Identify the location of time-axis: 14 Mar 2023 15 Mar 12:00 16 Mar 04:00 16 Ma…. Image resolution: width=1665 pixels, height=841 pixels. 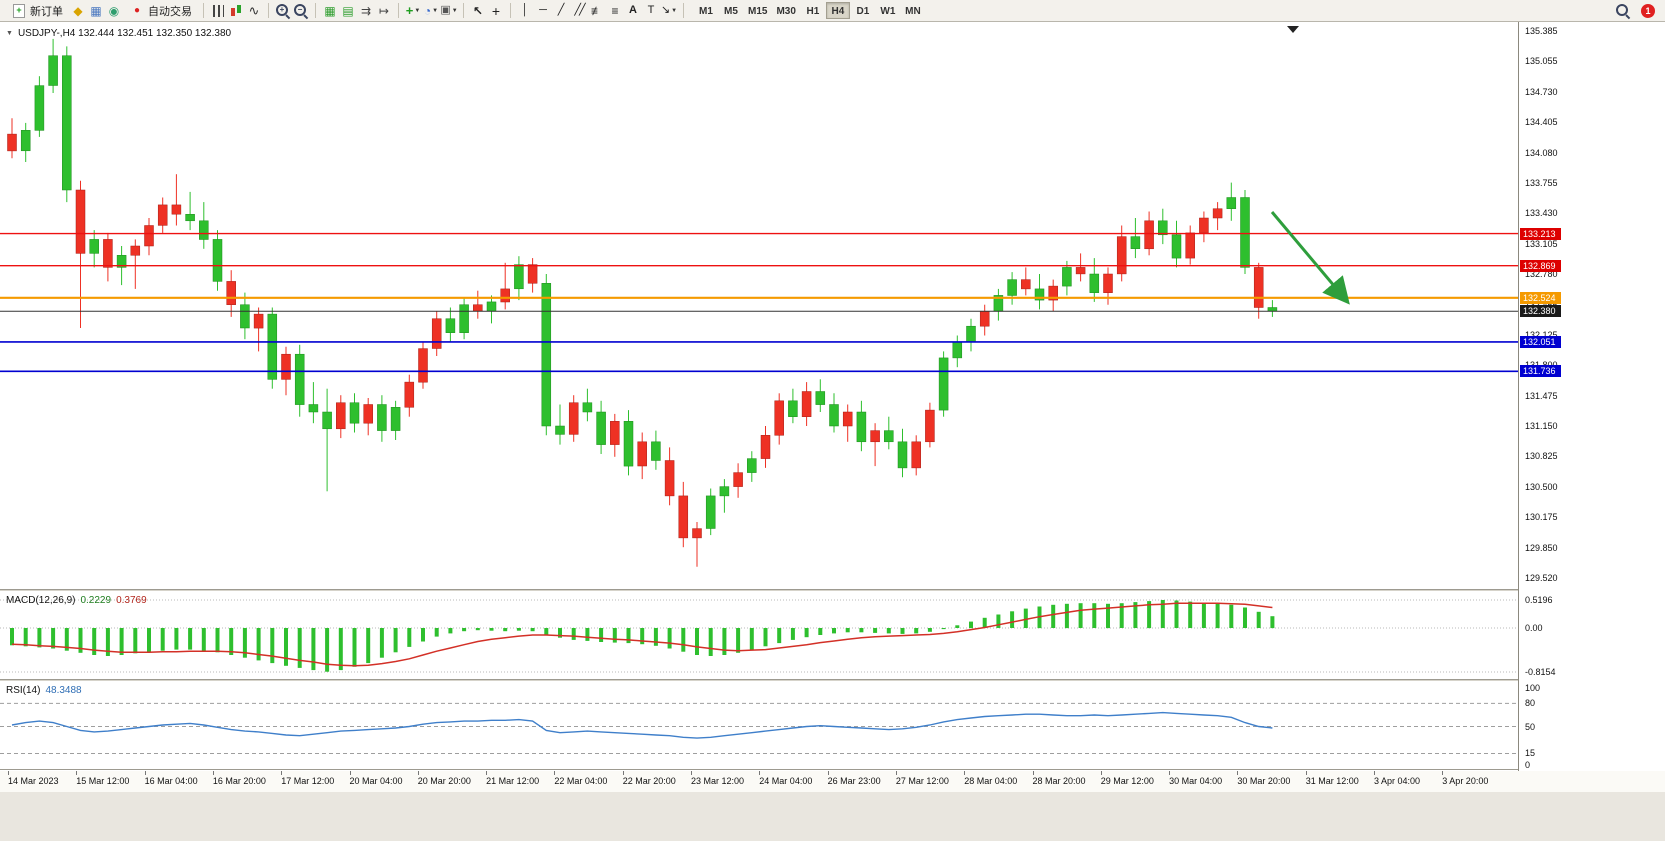
(832, 781).